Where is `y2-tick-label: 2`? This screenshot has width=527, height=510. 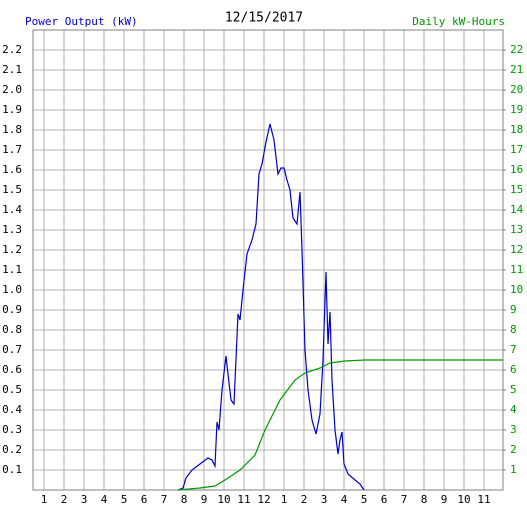 y2-tick-label: 2 is located at coordinates (513, 449).